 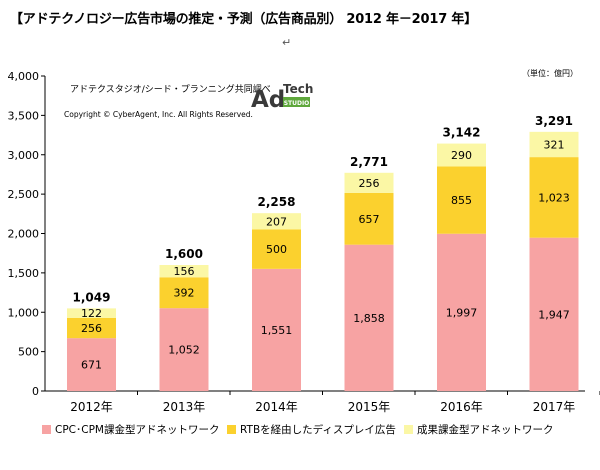 I want to click on total-label: 3,142, so click(x=462, y=133).